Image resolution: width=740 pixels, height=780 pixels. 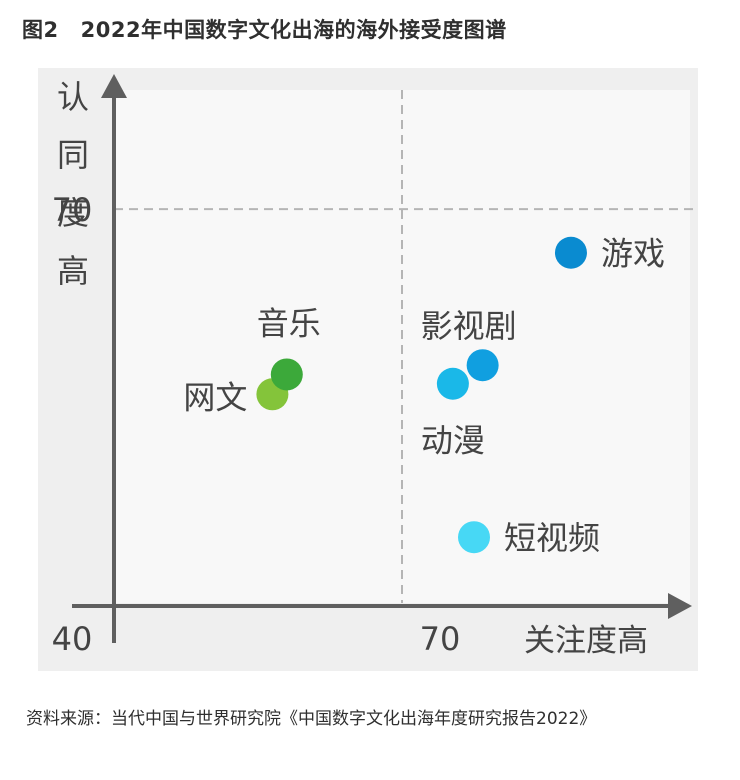 What do you see at coordinates (40, 30) in the screenshot?
I see `figure-number: 图2` at bounding box center [40, 30].